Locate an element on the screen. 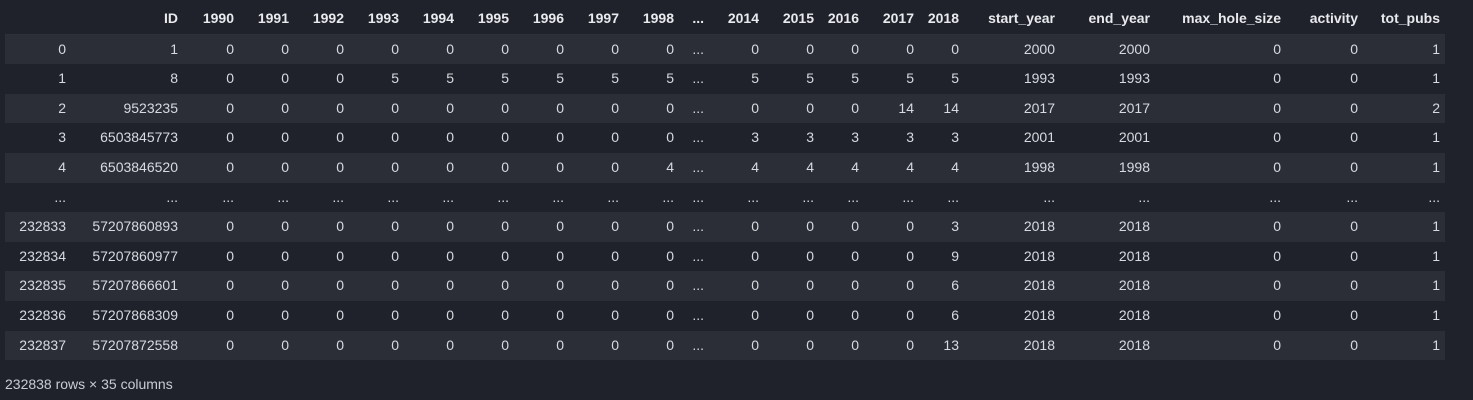 This screenshot has width=1473, height=400. table-cell: 1993 is located at coordinates (1039, 78).